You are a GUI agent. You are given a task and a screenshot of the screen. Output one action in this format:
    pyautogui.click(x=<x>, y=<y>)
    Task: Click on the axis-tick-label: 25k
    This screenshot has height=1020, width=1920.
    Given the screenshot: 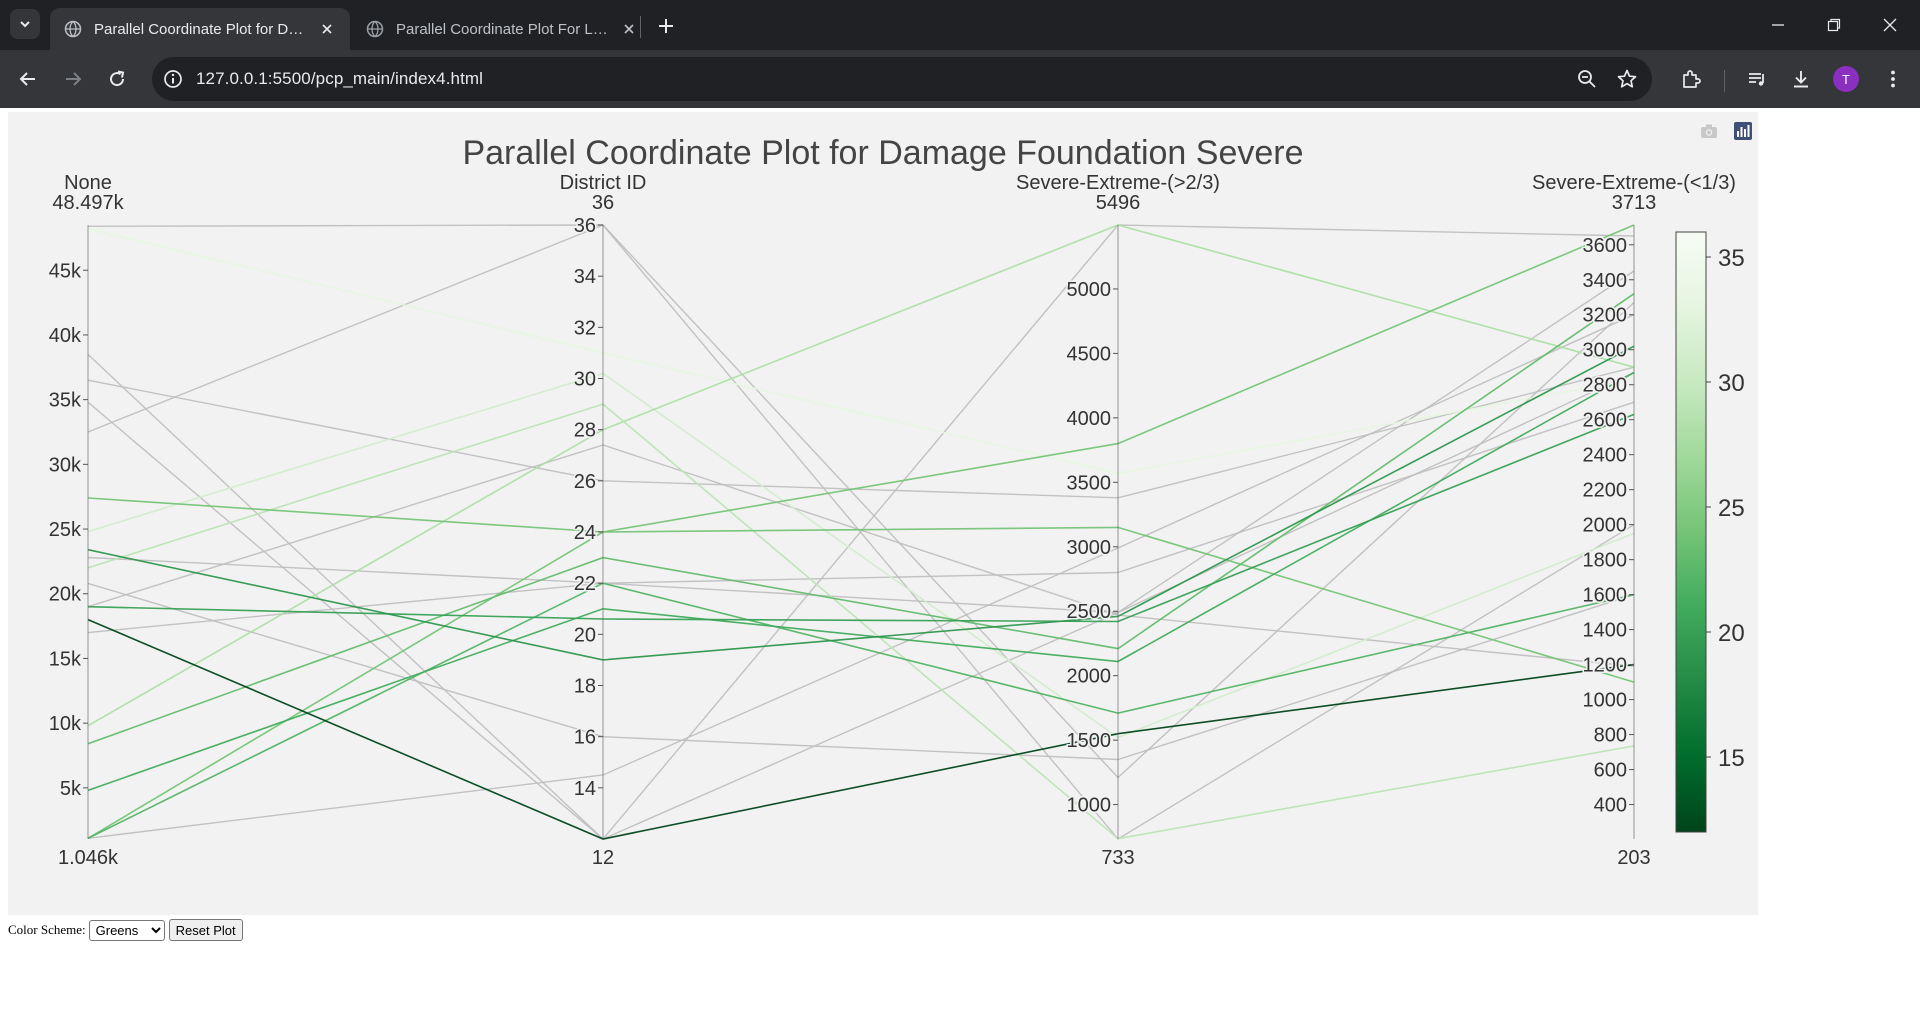 What is the action you would take?
    pyautogui.click(x=65, y=530)
    